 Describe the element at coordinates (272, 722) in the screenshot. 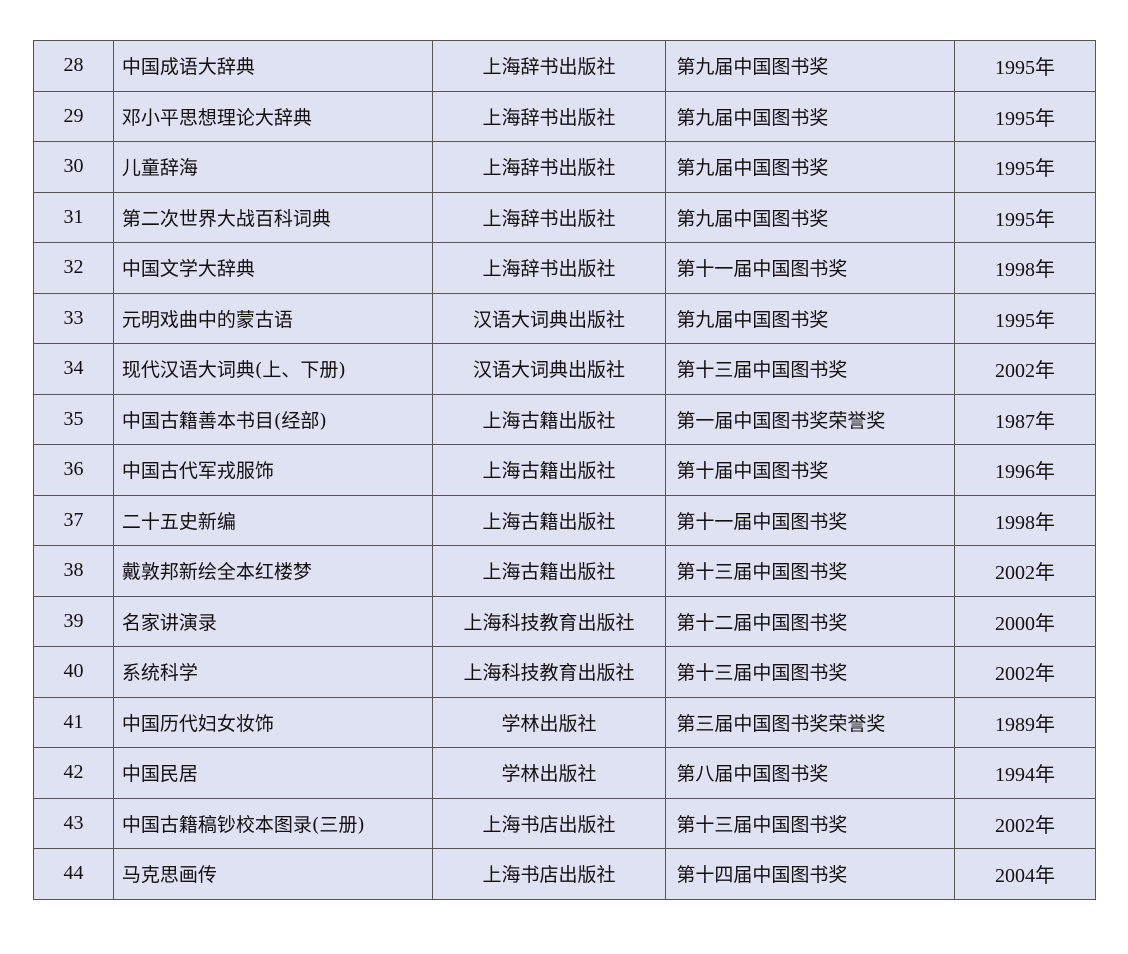

I see `book-title-cell: 中国历代妇女妆饰` at that location.